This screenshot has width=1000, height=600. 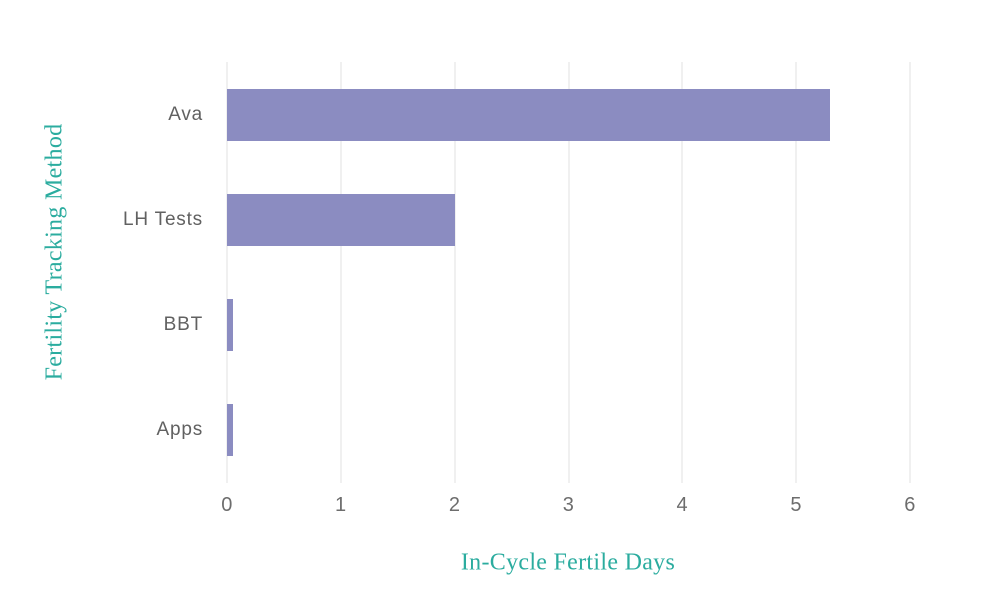 What do you see at coordinates (454, 505) in the screenshot?
I see `x-tick-label: 2` at bounding box center [454, 505].